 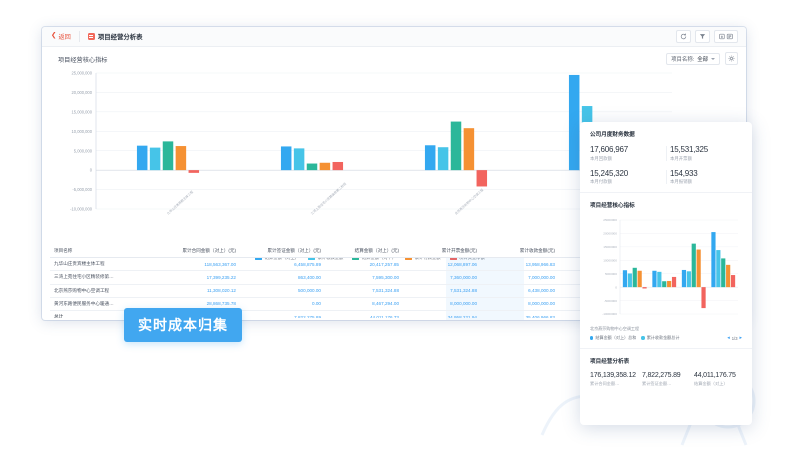 I want to click on export-icon, so click(x=726, y=36).